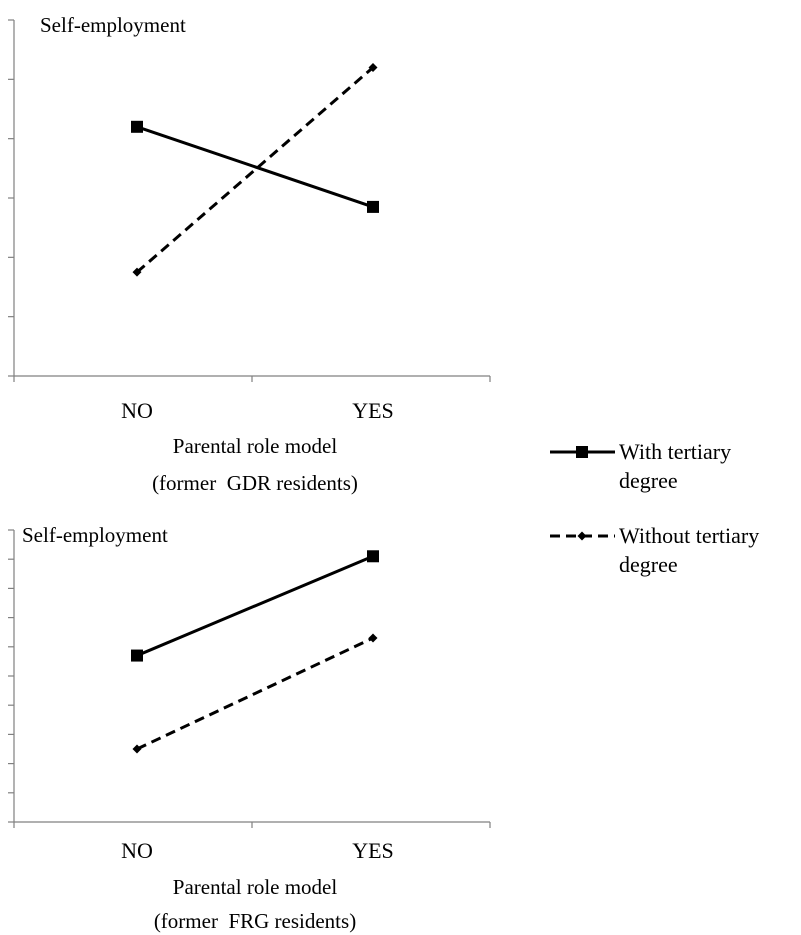 This screenshot has height=935, width=801. Describe the element at coordinates (675, 451) in the screenshot. I see `legend-label-line: With tertiary` at that location.